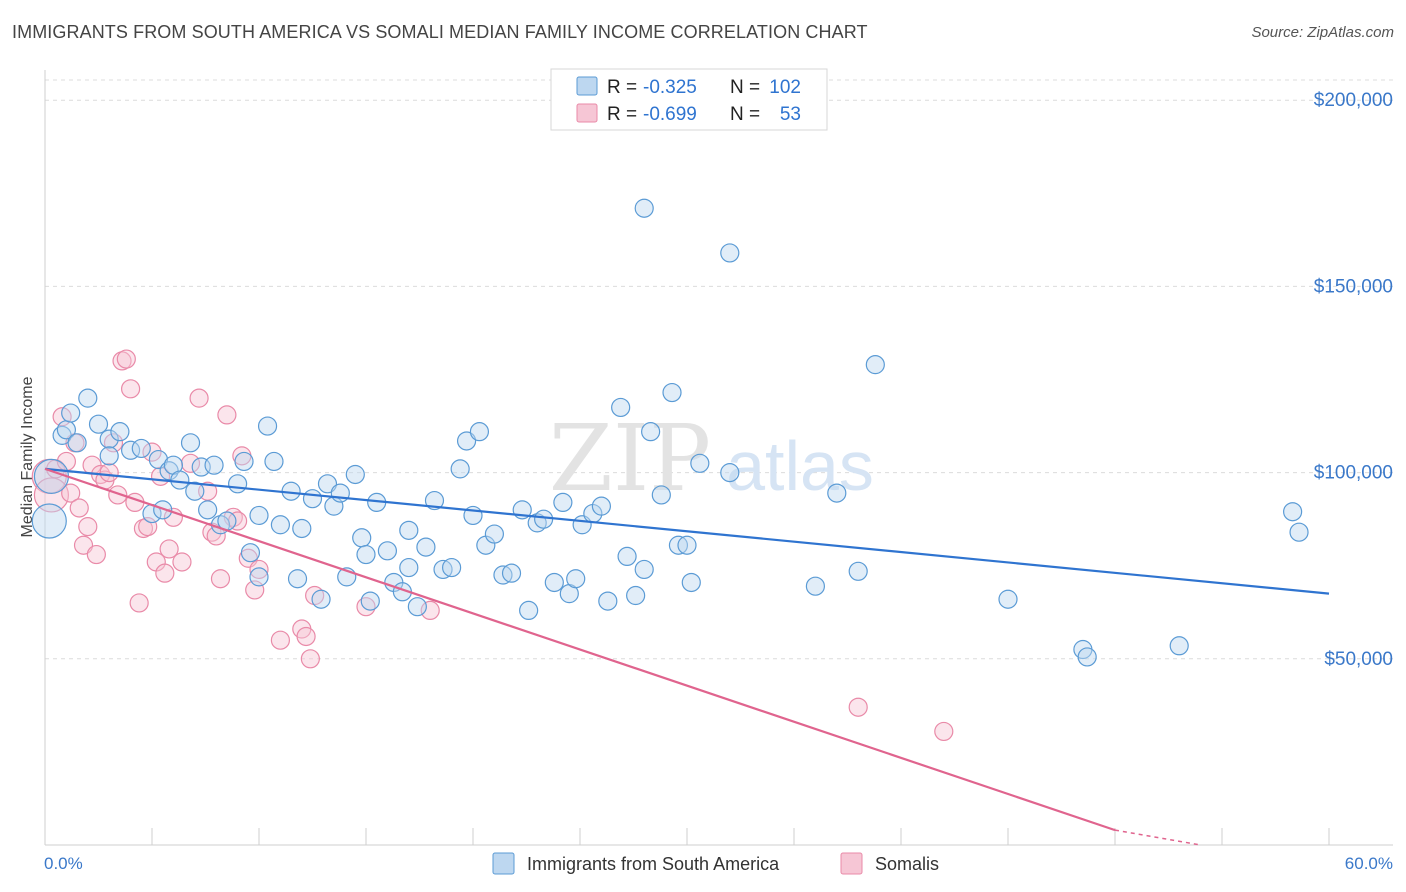  Describe the element at coordinates (1157, 837) in the screenshot. I see `trend-line-somalis-extension` at that location.